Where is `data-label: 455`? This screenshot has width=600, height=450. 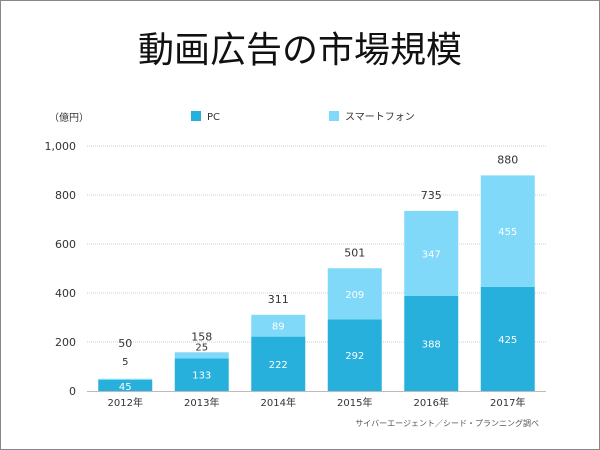 data-label: 455 is located at coordinates (507, 232).